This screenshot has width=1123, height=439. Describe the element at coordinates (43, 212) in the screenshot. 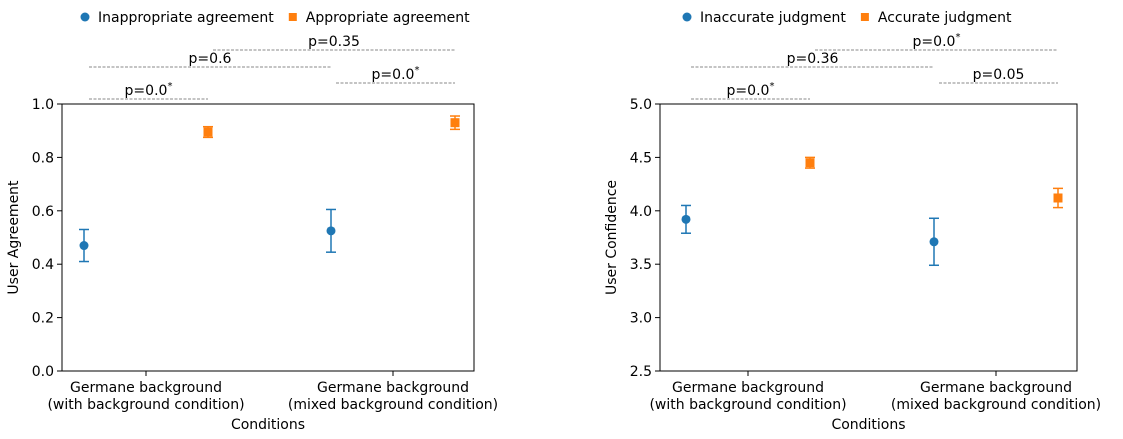

I see `y-tick-label: 0.6` at that location.